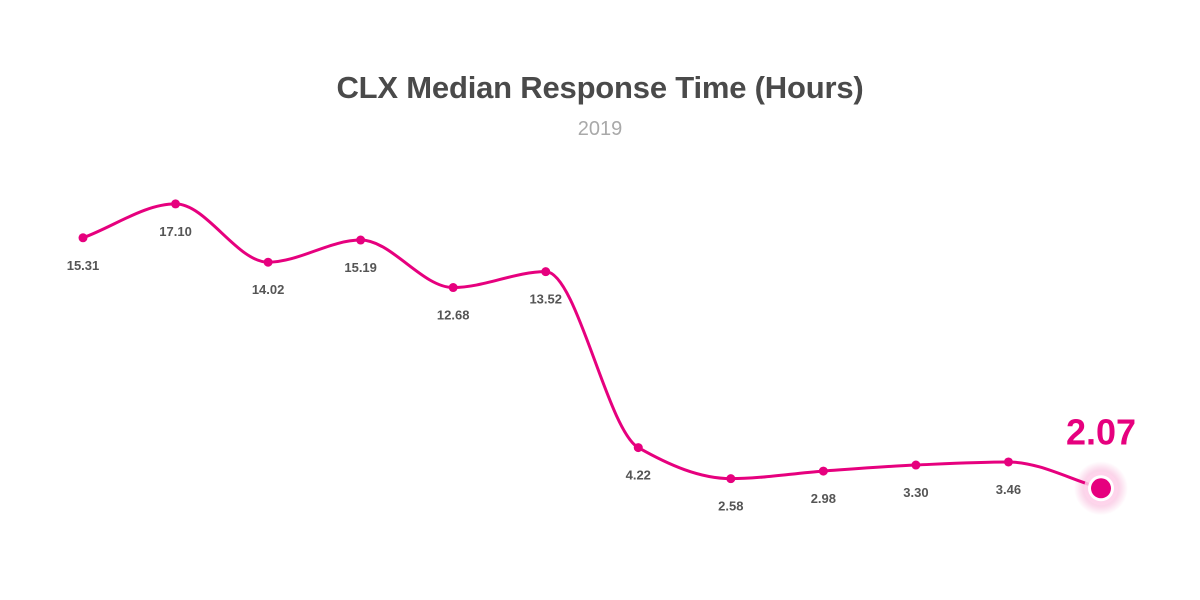  What do you see at coordinates (600, 129) in the screenshot?
I see `chart-subtitle: 2019` at bounding box center [600, 129].